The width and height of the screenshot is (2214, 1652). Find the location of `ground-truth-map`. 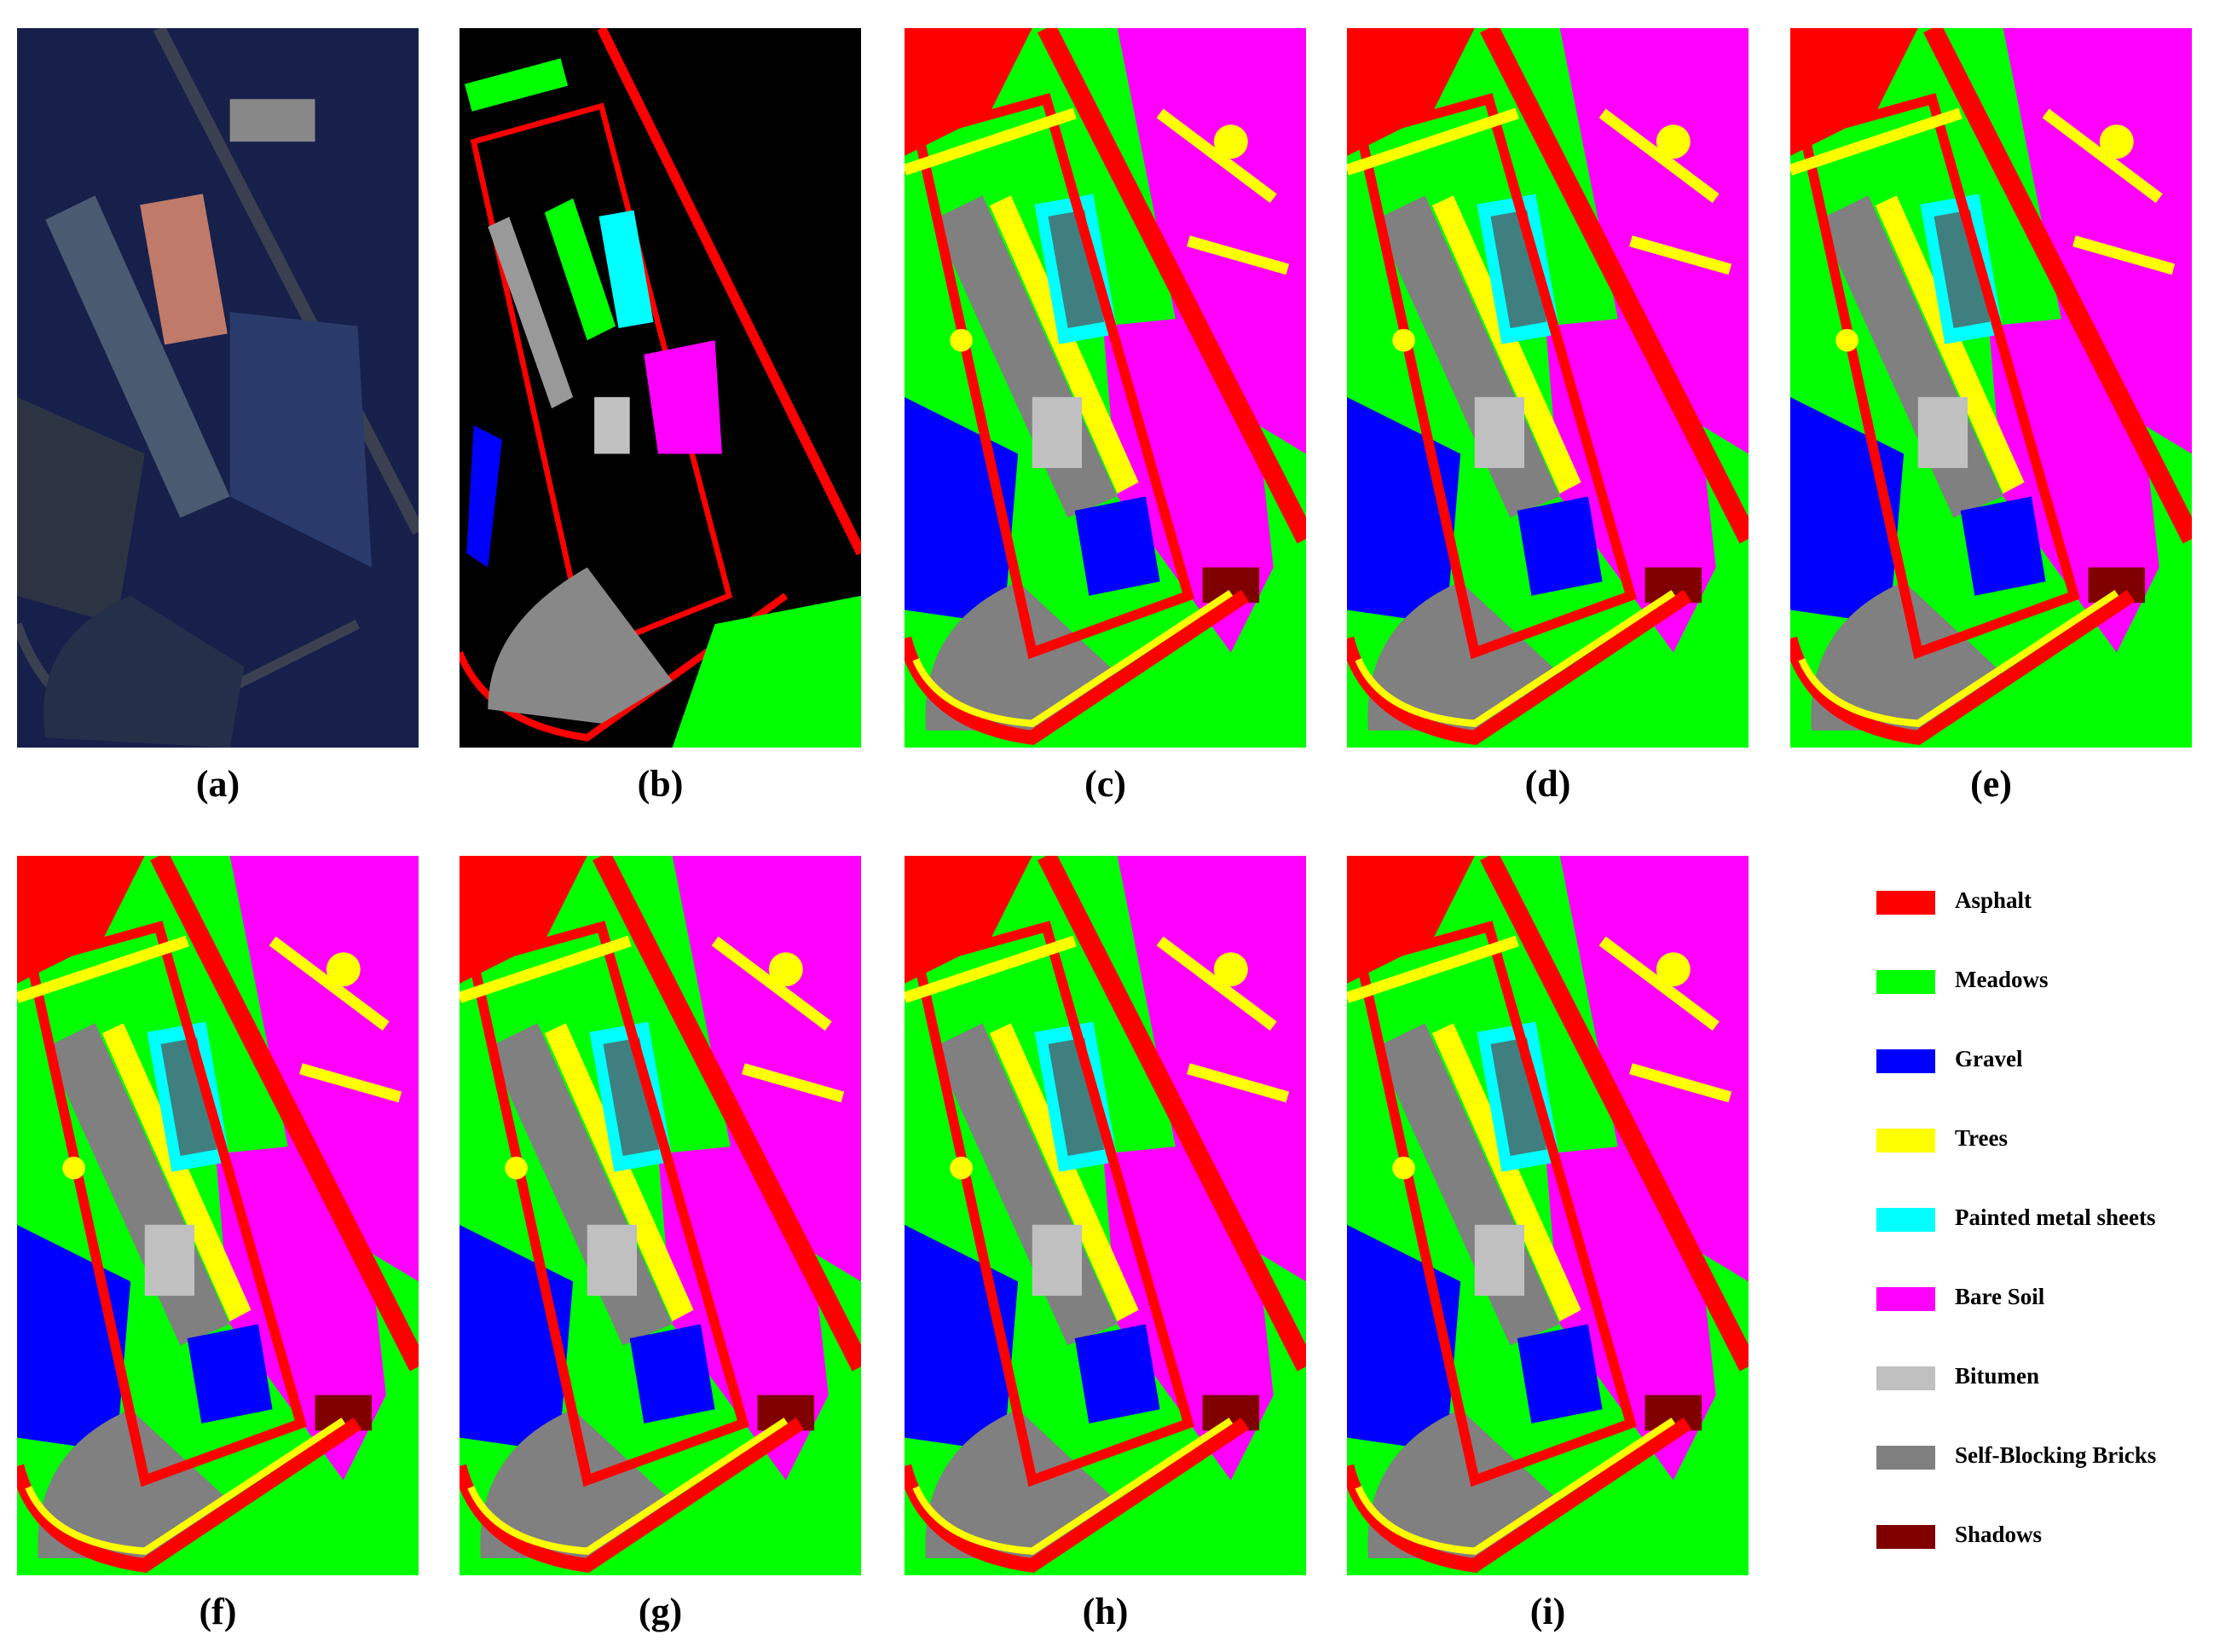

ground-truth-map is located at coordinates (660, 388).